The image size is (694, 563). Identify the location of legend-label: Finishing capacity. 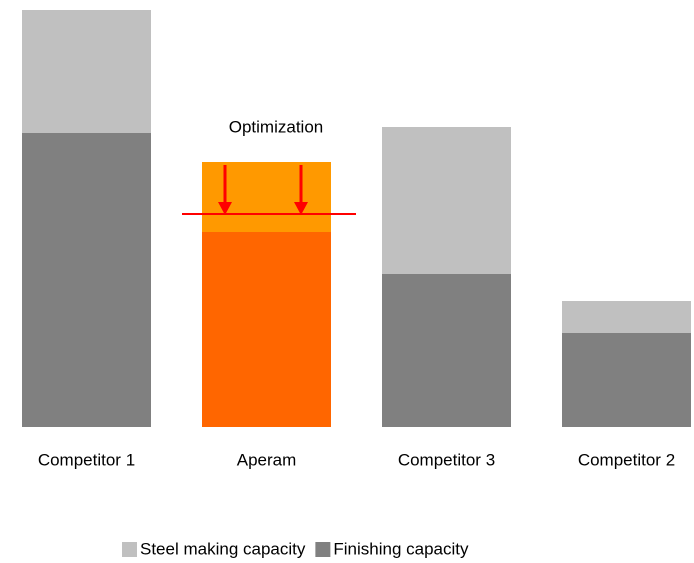
(401, 548).